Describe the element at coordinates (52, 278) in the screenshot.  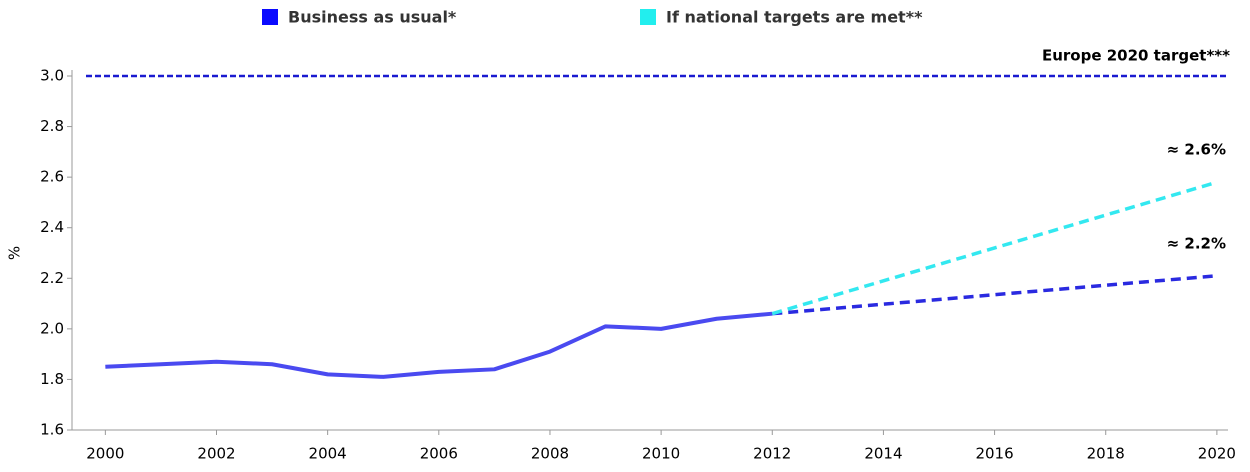
I see `y-tick-label: 2.2` at that location.